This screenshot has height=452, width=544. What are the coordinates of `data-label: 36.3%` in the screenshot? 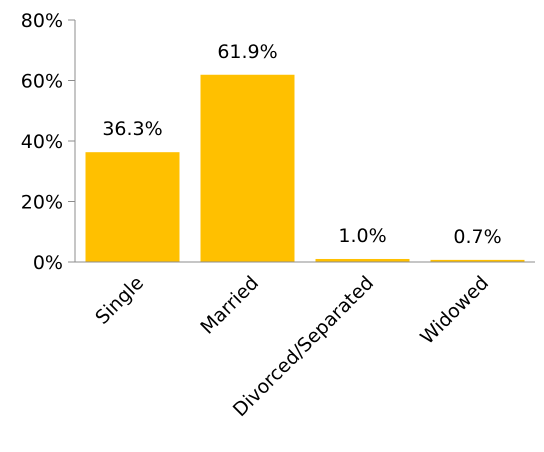 It's located at (132, 129).